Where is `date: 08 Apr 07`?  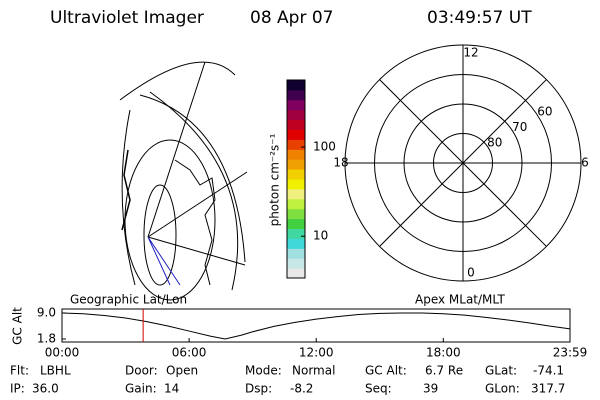 date: 08 Apr 07 is located at coordinates (291, 18).